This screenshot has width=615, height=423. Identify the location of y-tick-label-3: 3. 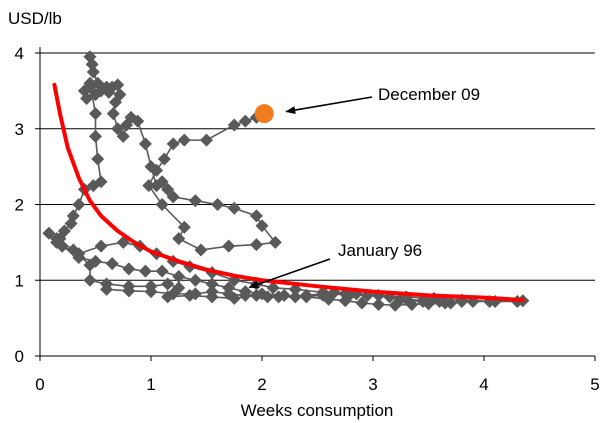
(19, 129).